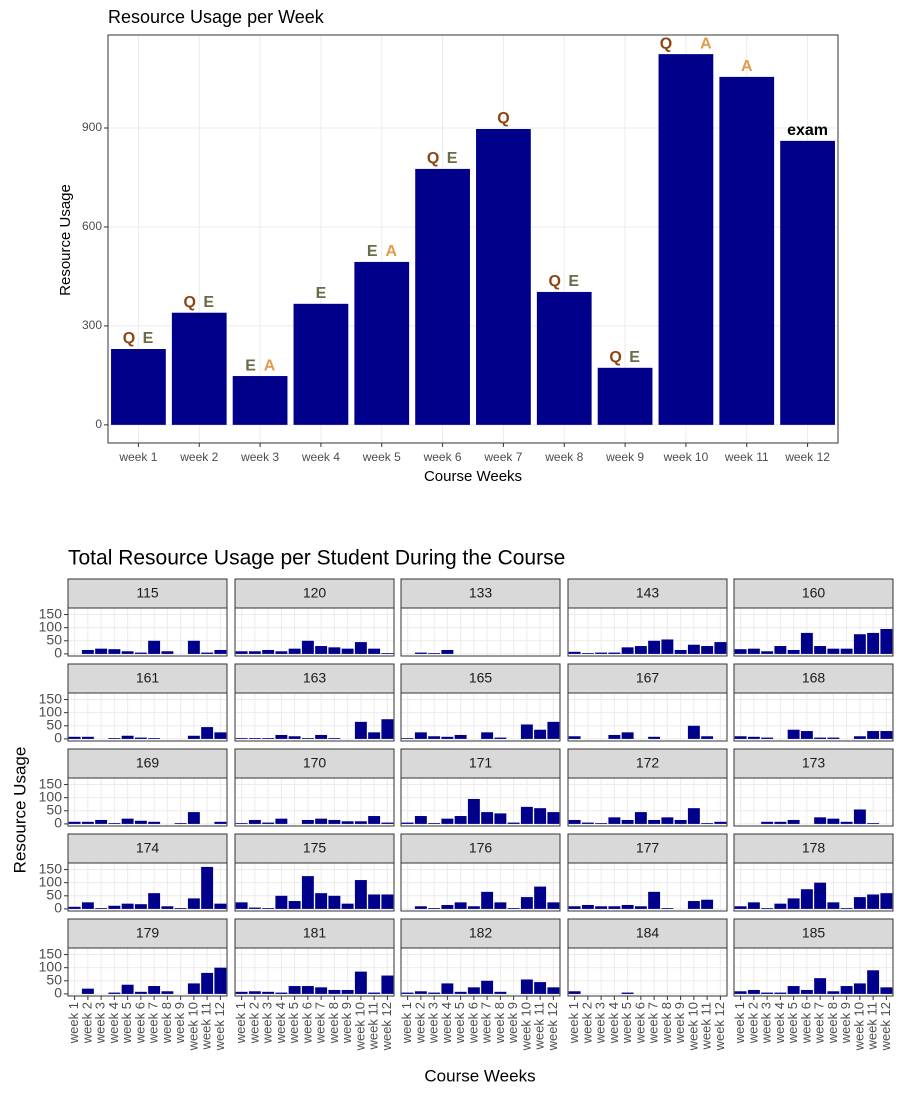  Describe the element at coordinates (267, 1023) in the screenshot. I see `x-tick-label: week 3` at that location.